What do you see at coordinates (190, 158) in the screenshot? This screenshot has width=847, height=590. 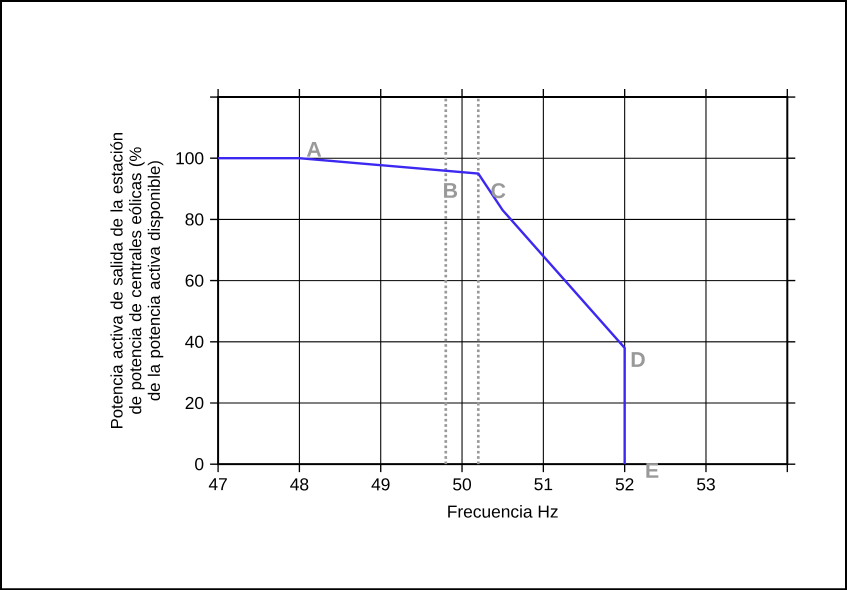 I see `y-tick-label: 100` at bounding box center [190, 158].